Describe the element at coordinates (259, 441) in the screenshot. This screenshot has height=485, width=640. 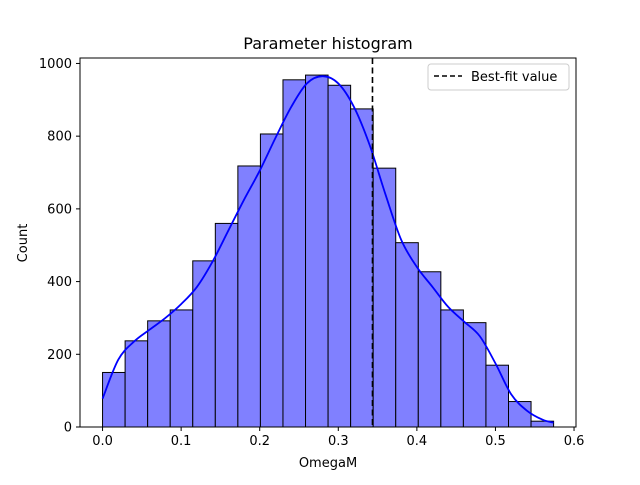
I see `x-tick-label: 0.2` at that location.